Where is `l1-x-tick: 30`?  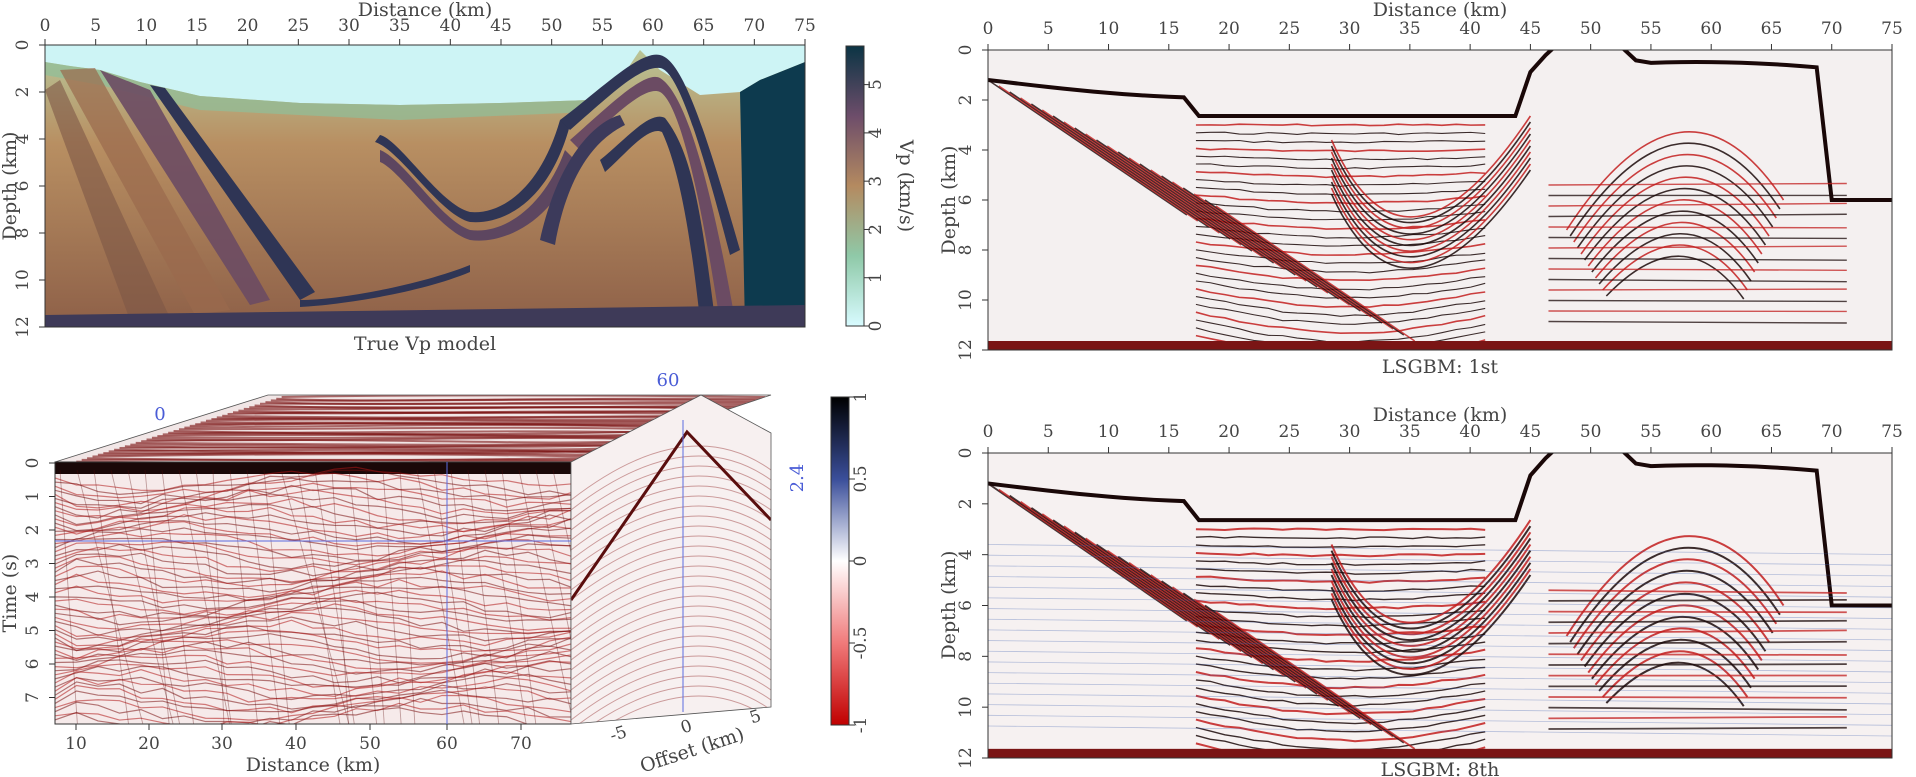
l1-x-tick: 30 is located at coordinates (1350, 29).